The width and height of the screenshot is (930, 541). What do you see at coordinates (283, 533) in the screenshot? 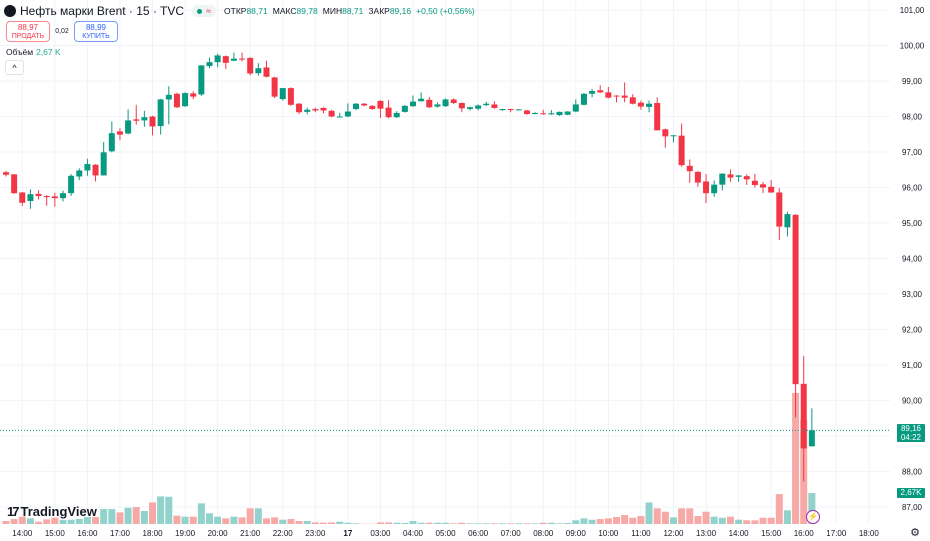
I see `time-tick-label: 22:00` at bounding box center [283, 533].